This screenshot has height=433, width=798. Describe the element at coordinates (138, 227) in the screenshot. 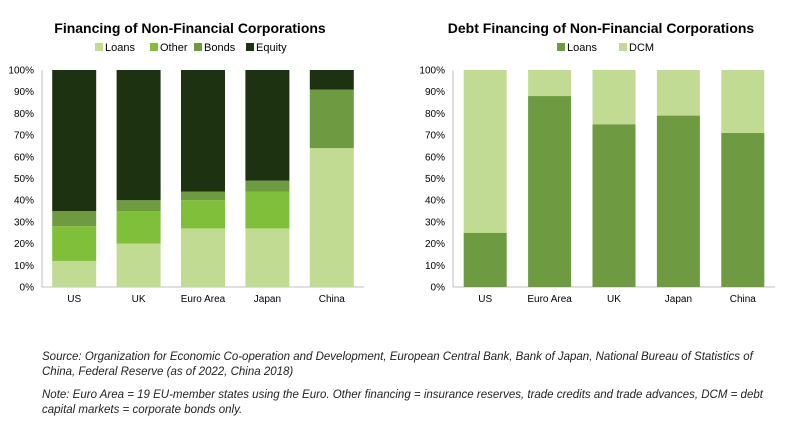

I see `bar-uk-other` at that location.